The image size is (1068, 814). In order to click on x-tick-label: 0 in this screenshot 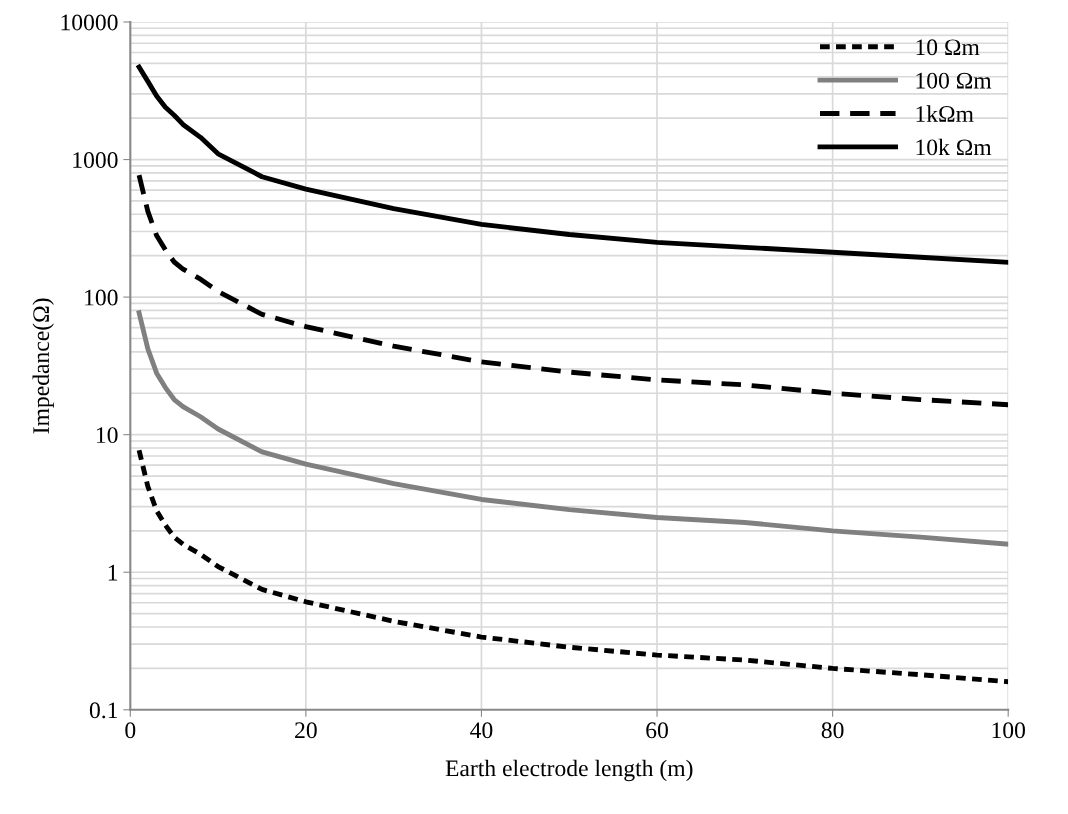, I will do `click(130, 730)`.